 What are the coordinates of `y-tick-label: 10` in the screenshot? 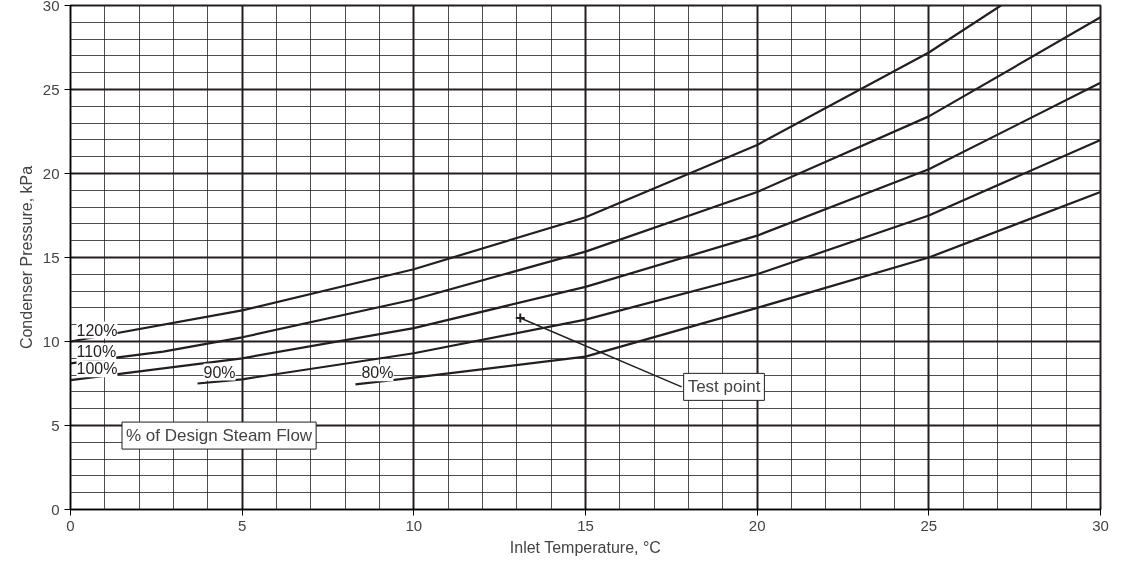 It's located at (51, 341).